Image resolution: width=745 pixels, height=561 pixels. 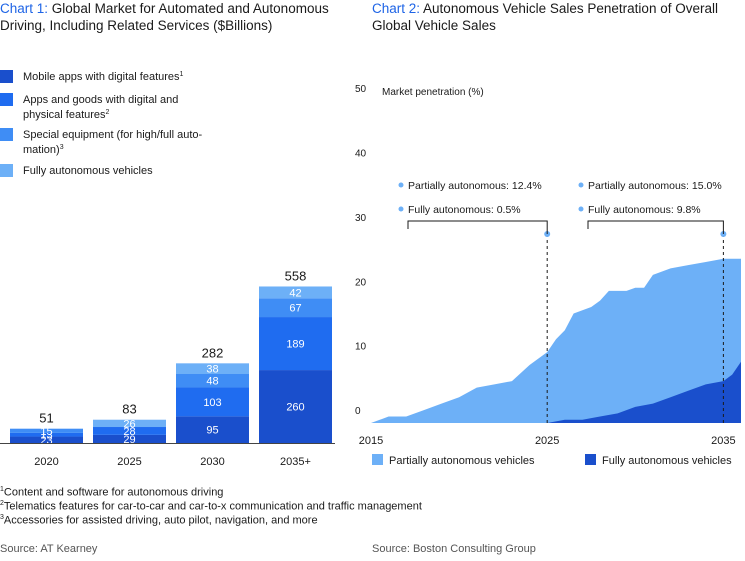 What do you see at coordinates (46, 418) in the screenshot?
I see `bar-total-label: 51` at bounding box center [46, 418].